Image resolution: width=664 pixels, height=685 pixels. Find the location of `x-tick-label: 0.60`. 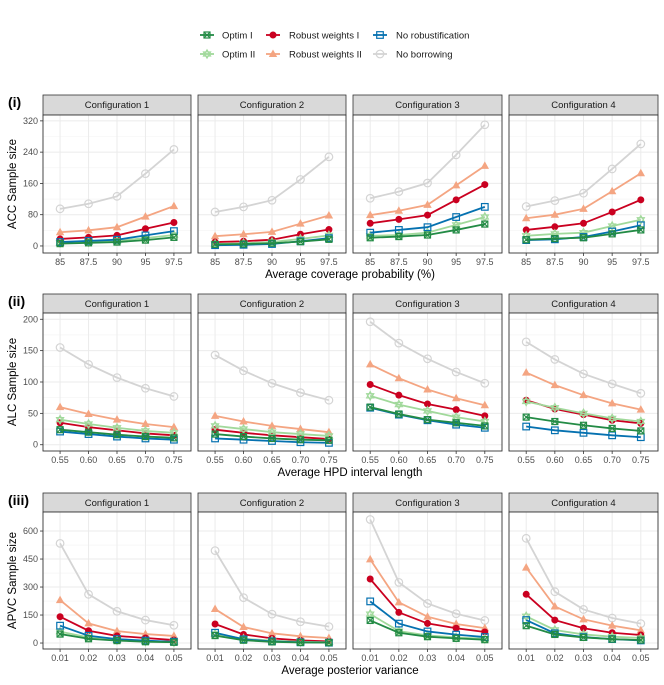

x-tick-label: 0.60 is located at coordinates (555, 460).